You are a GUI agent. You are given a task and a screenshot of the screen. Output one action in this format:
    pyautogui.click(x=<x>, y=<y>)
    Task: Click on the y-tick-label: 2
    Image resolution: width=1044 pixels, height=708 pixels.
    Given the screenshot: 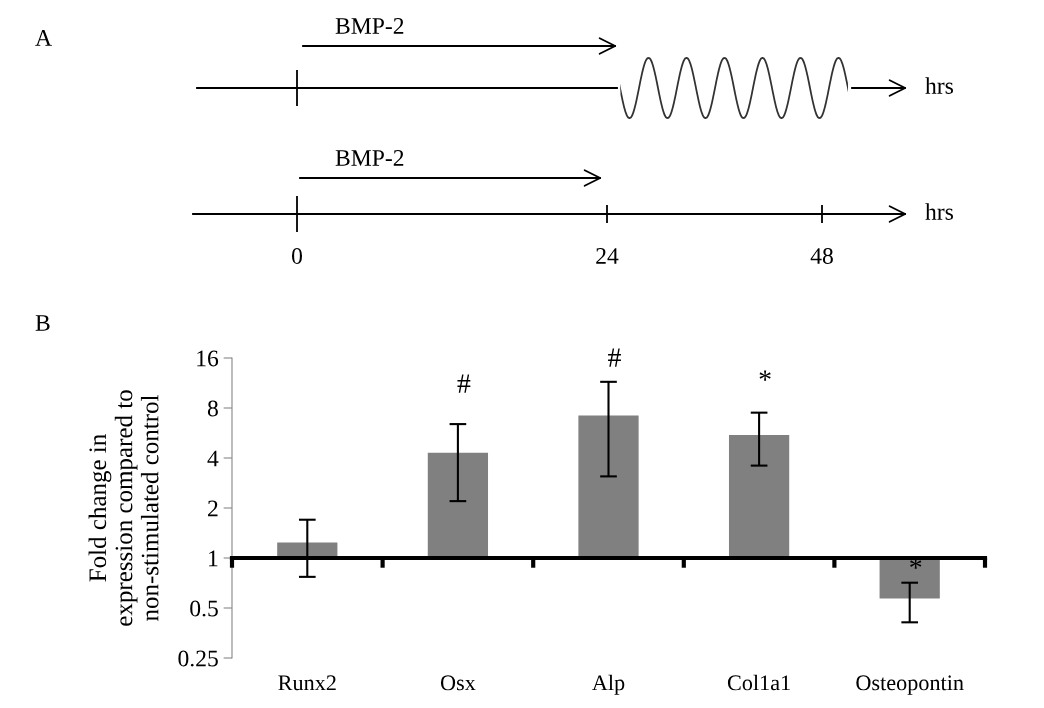 What is the action you would take?
    pyautogui.click(x=213, y=508)
    